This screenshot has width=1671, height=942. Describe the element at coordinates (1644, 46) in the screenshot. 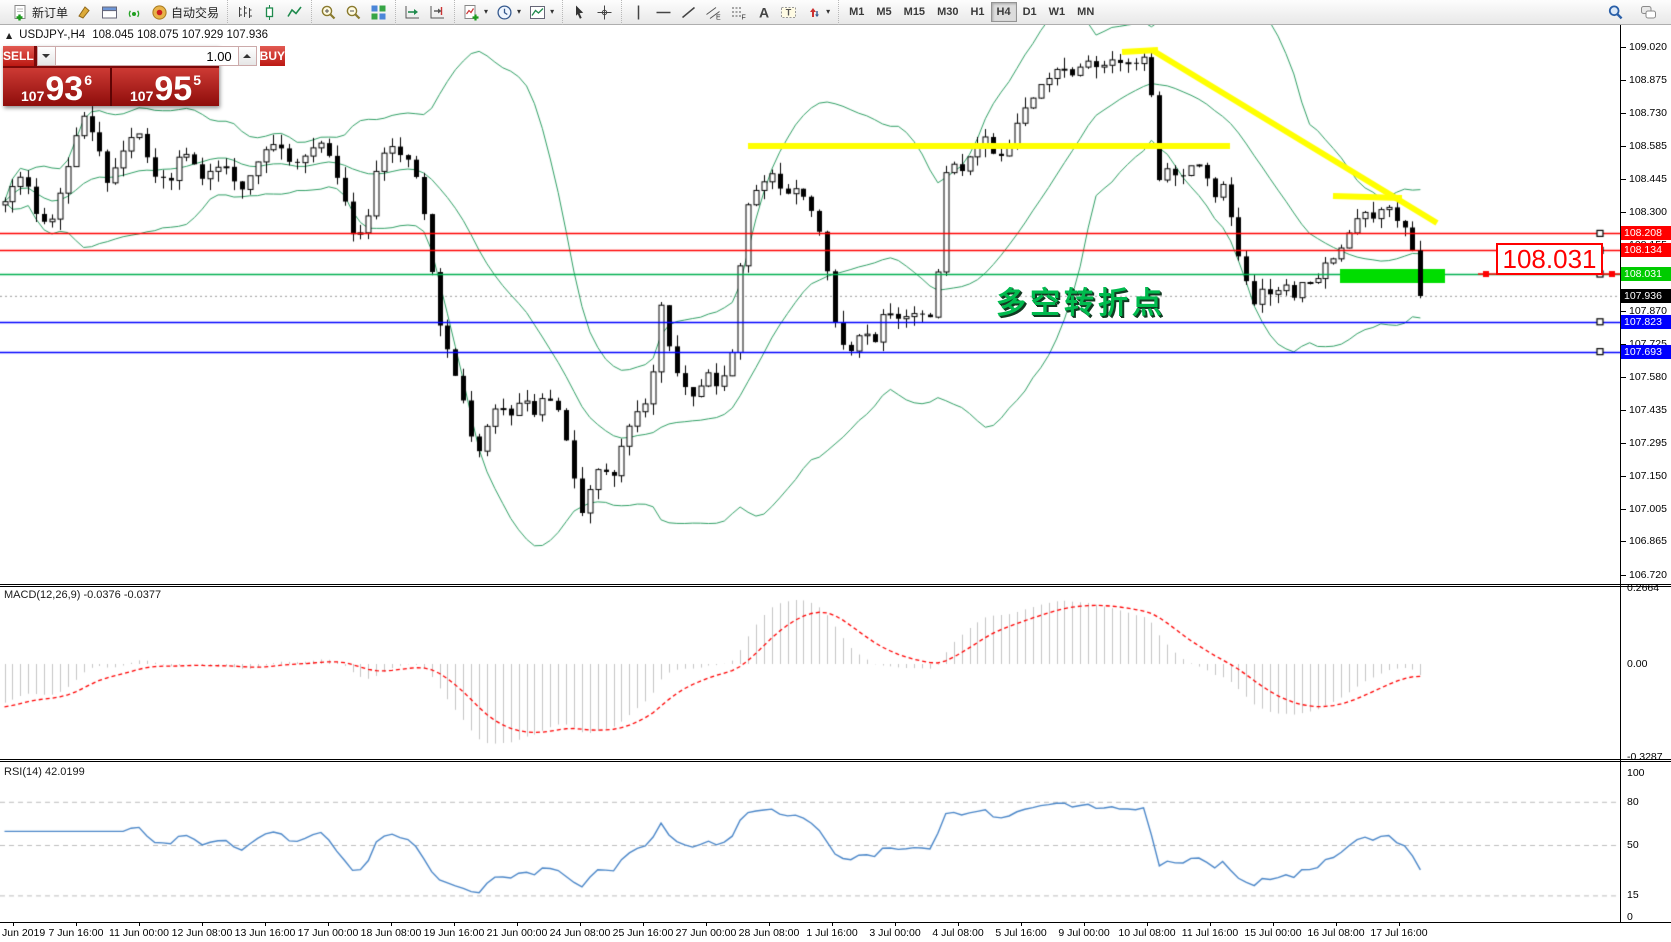

I see `price-tick-label: 109.020` at that location.